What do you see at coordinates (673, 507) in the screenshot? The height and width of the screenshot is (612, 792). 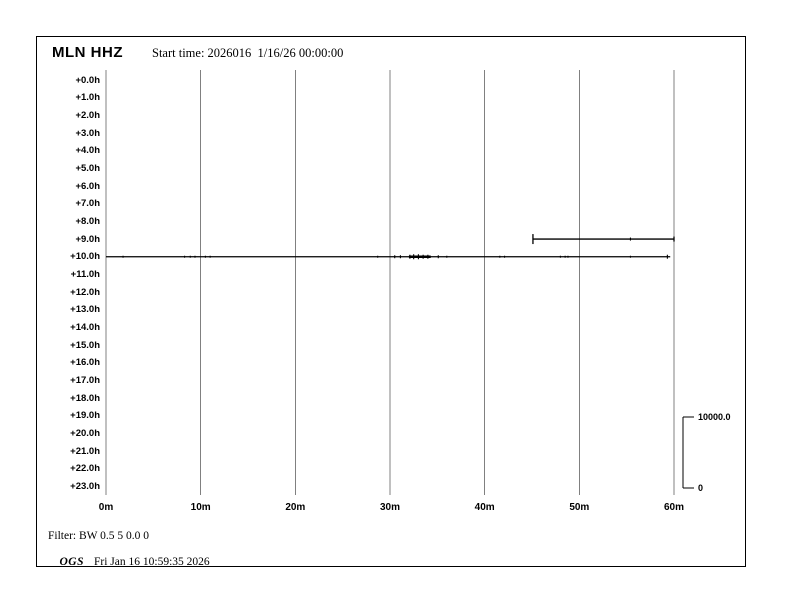 I see `minute-tick-label: 60m` at bounding box center [673, 507].